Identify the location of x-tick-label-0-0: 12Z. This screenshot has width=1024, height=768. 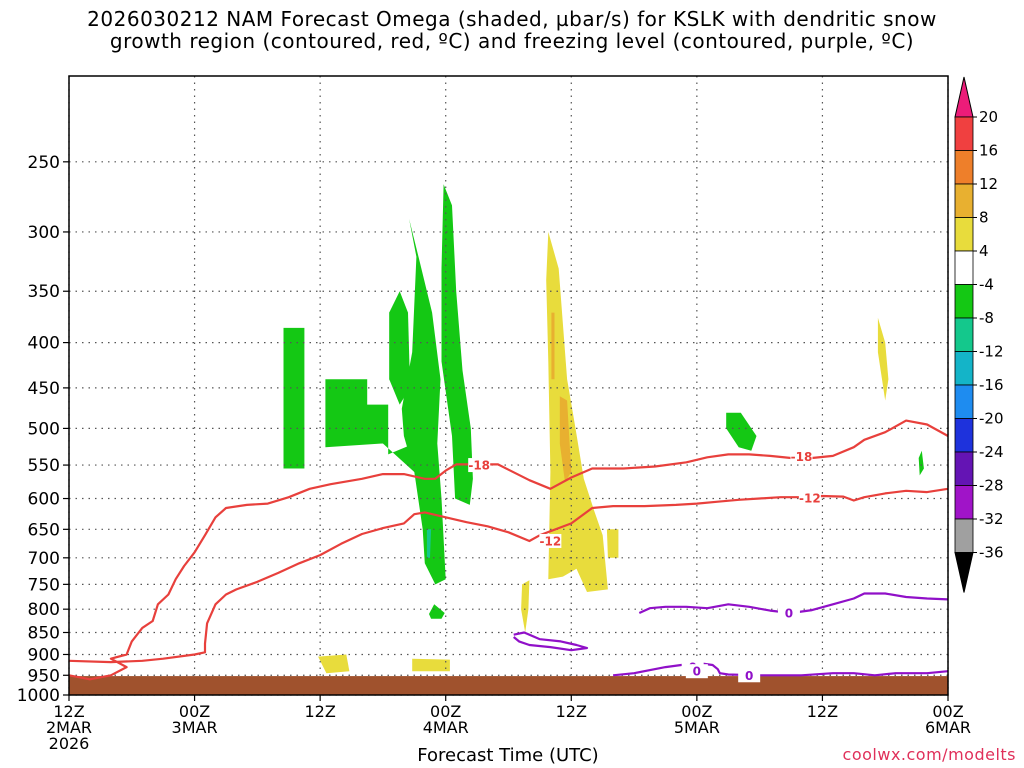
(68, 711).